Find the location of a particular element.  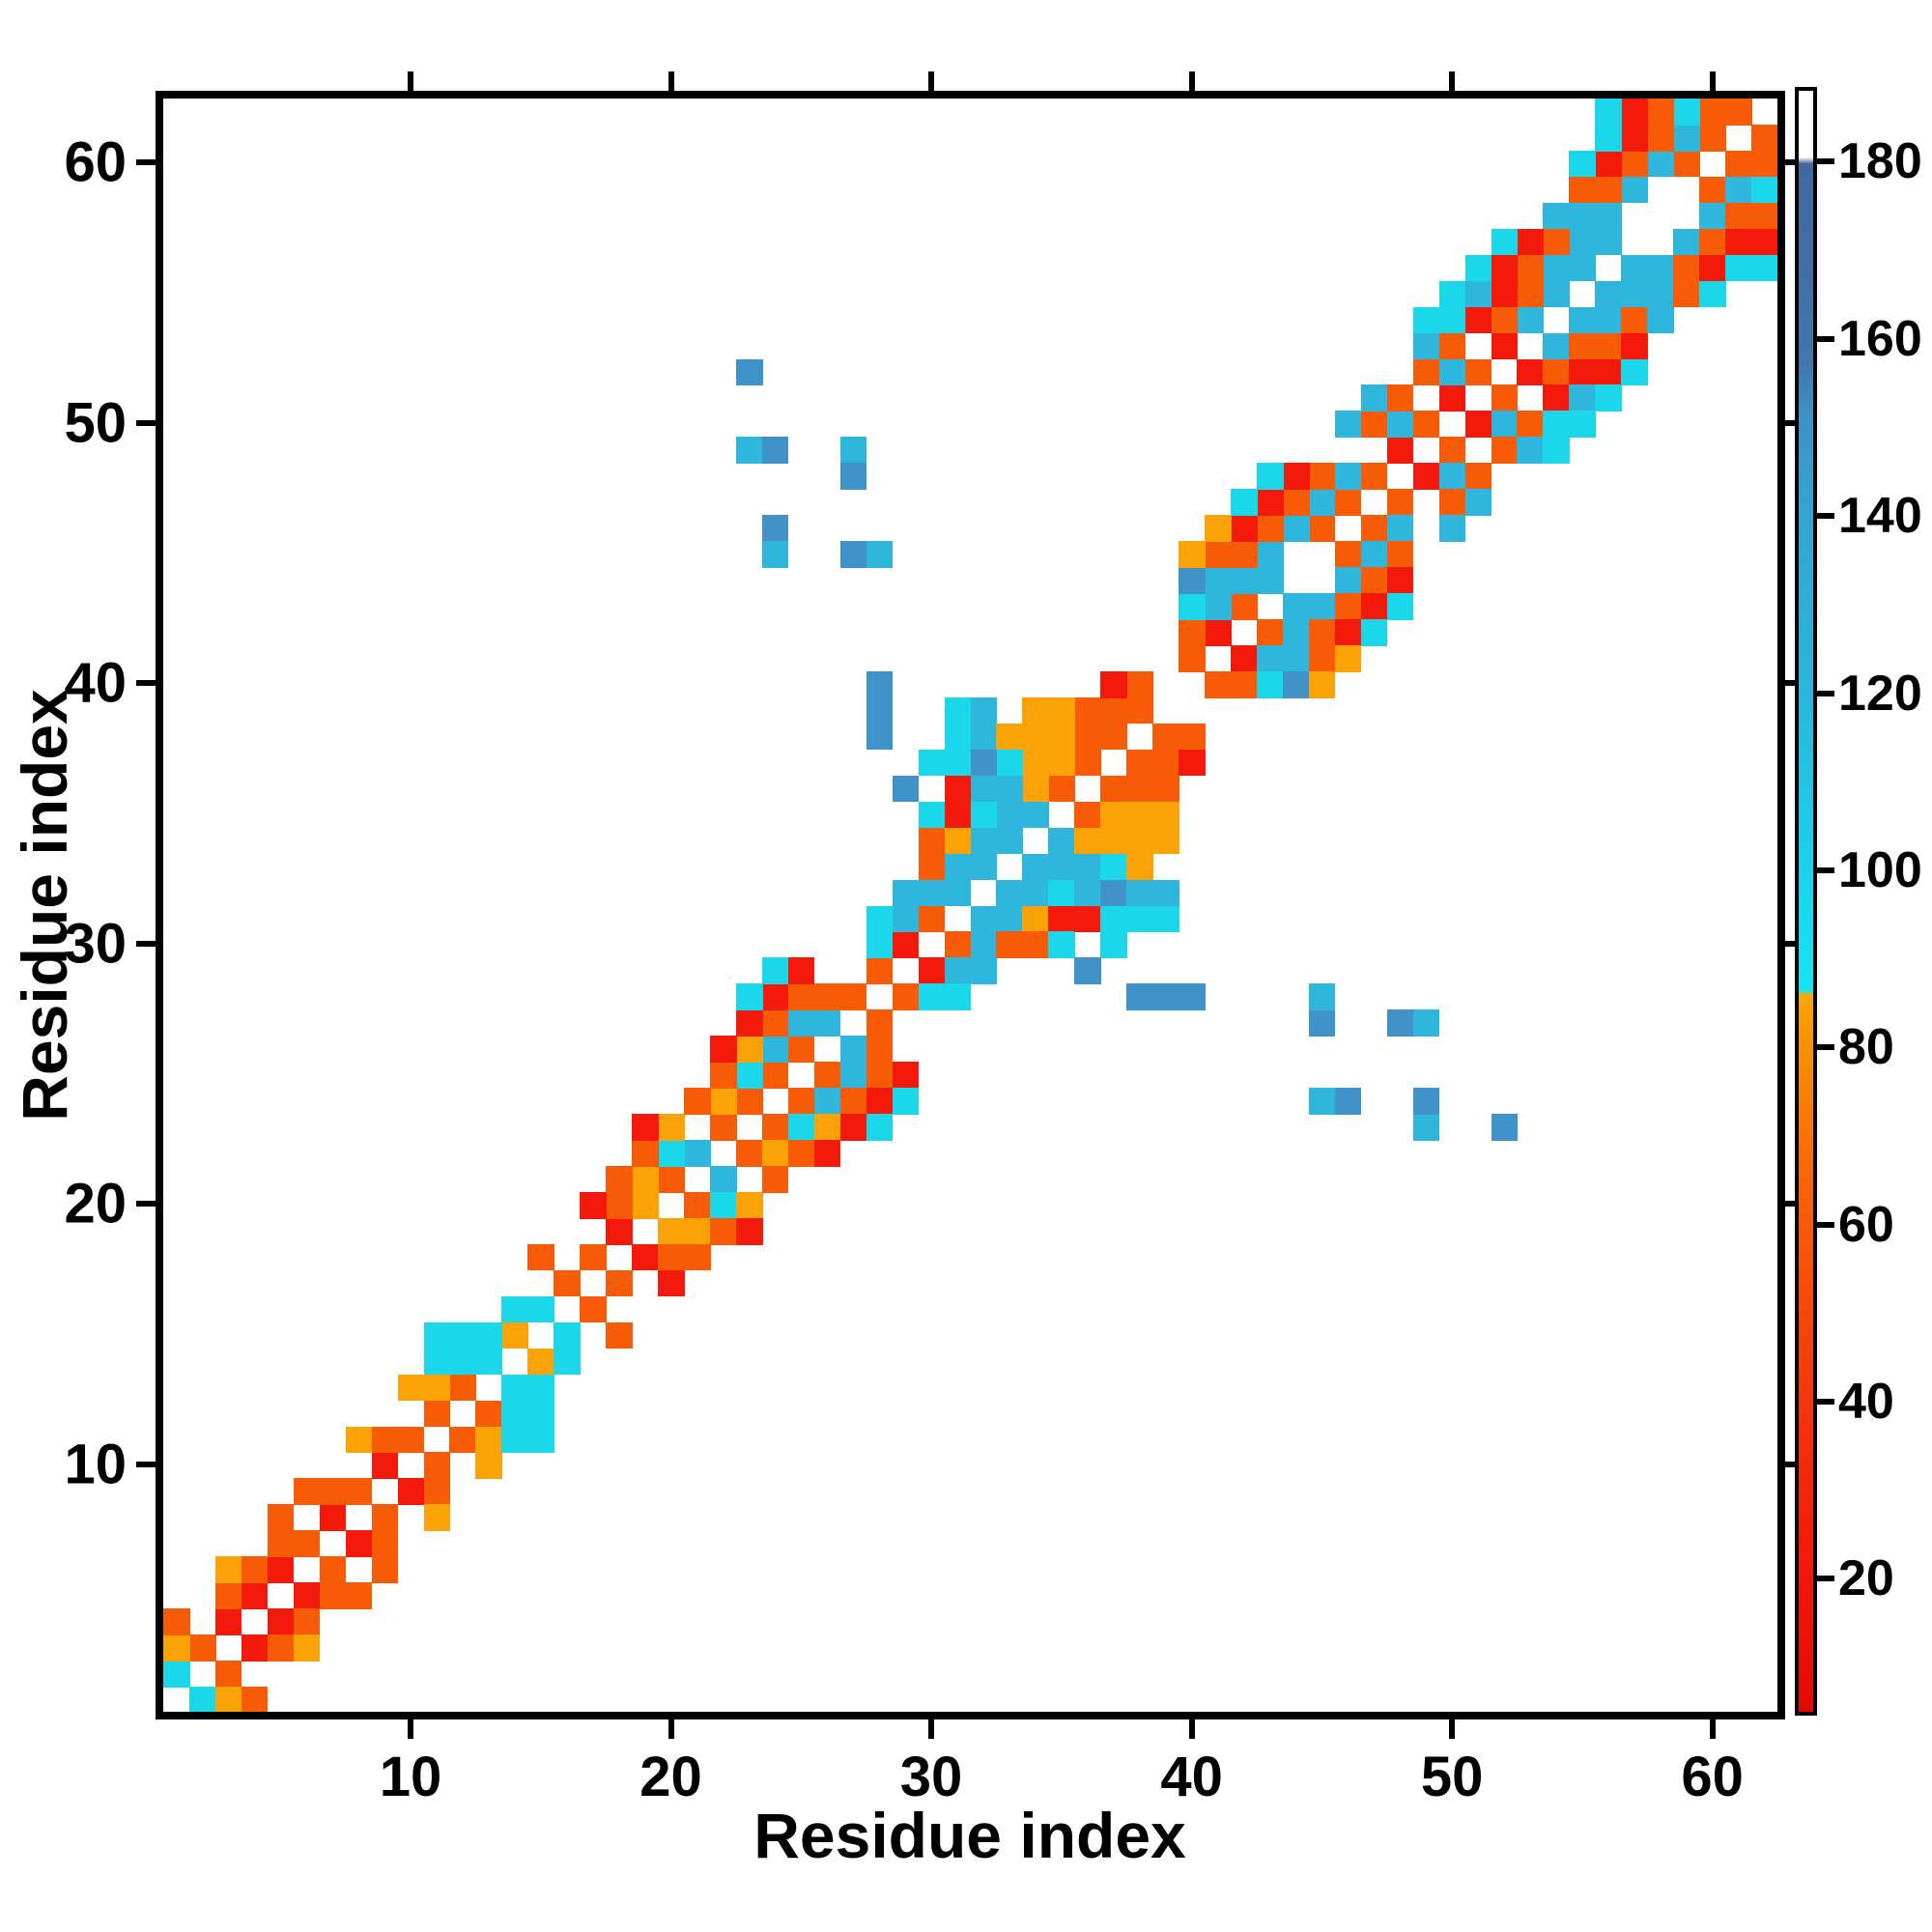

y-axis-label: Residue index is located at coordinates (44, 905).